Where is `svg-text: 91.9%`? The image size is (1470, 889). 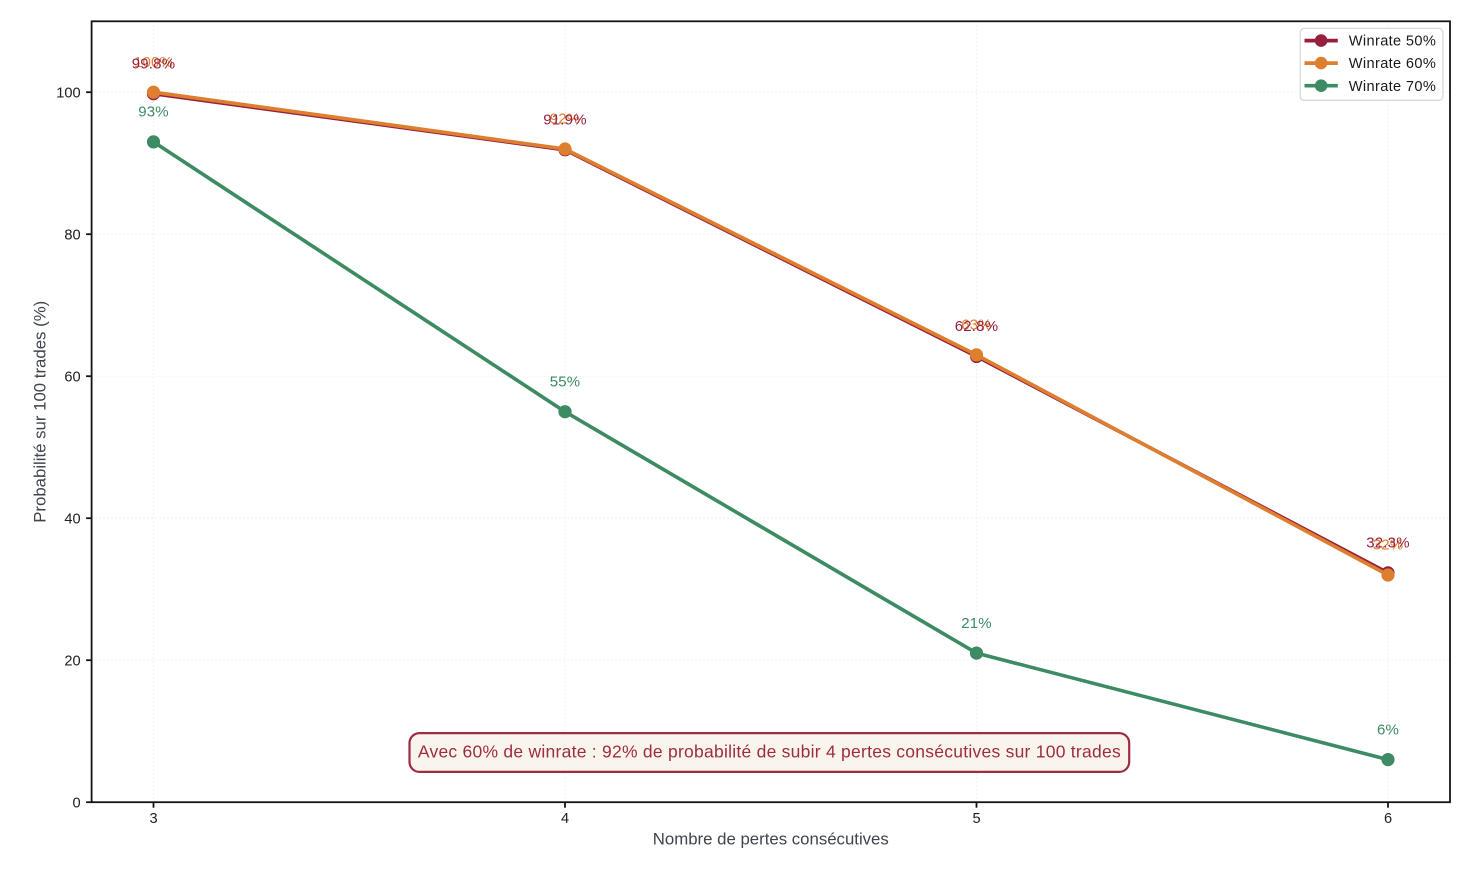 svg-text: 91.9% is located at coordinates (565, 120).